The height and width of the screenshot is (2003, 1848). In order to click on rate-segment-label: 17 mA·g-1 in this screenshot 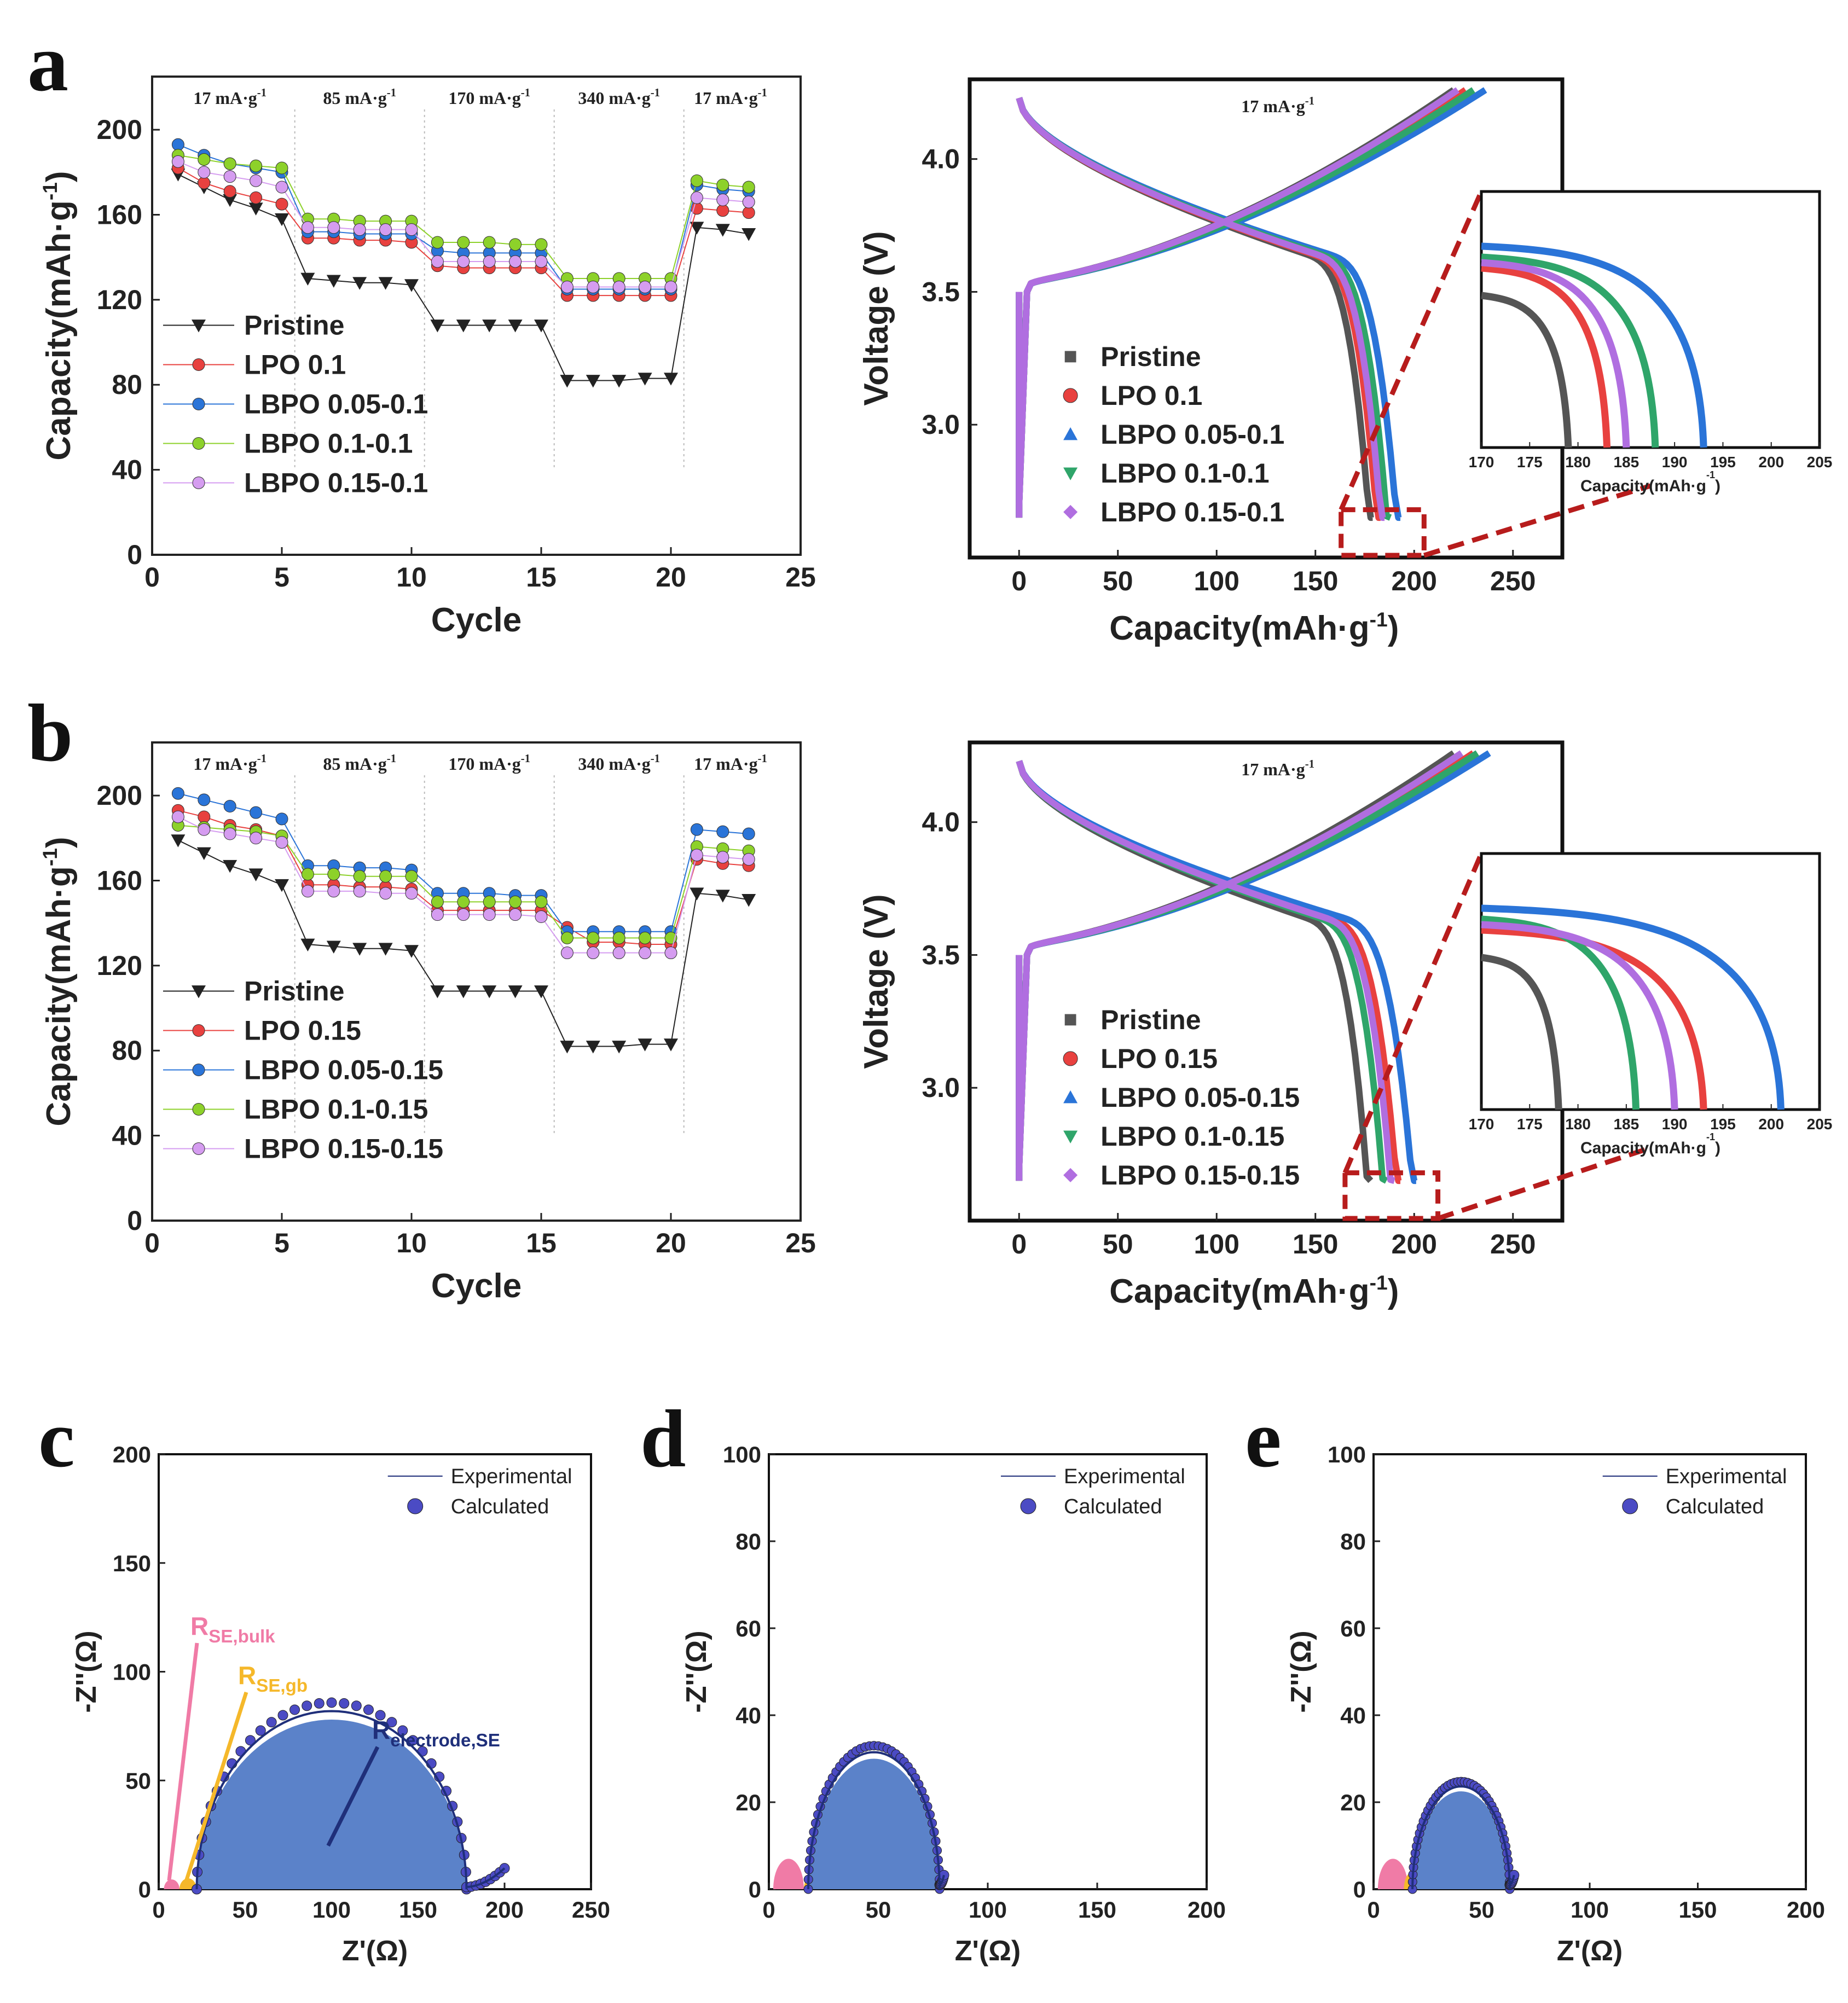, I will do `click(731, 97)`.